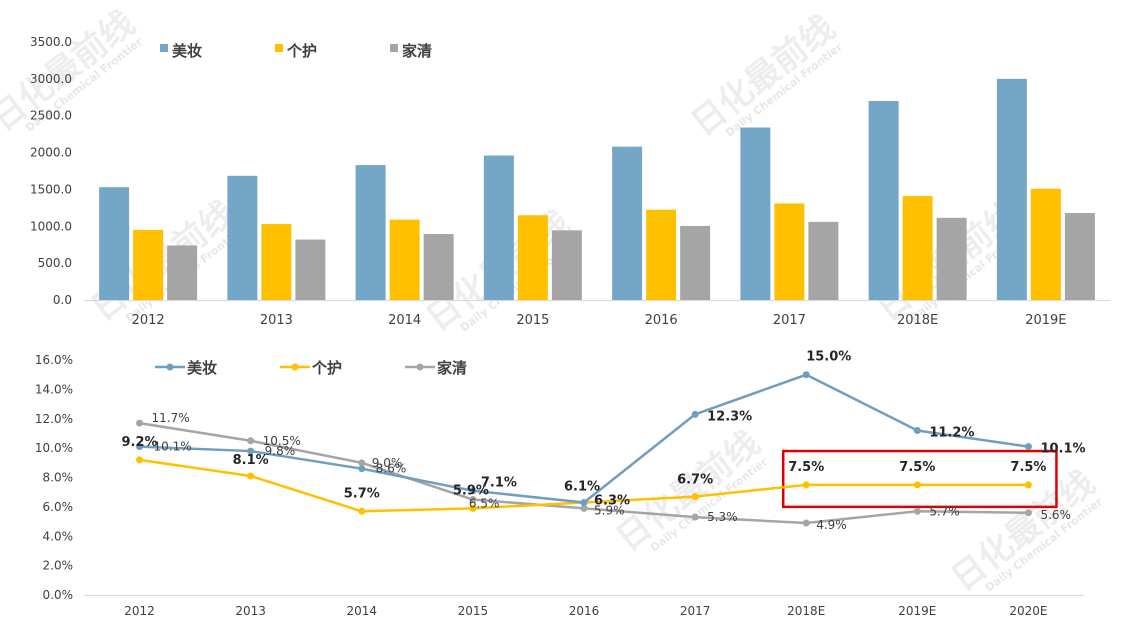  What do you see at coordinates (722, 517) in the screenshot?
I see `data-label-家清: 5.3%` at bounding box center [722, 517].